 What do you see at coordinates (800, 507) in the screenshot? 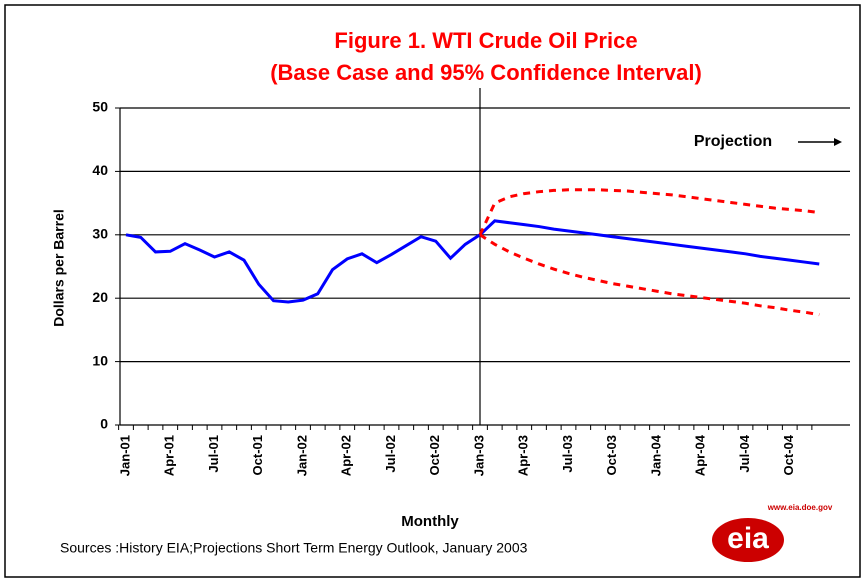
I see `logo-url: www.eia.doe.gov` at bounding box center [800, 507].